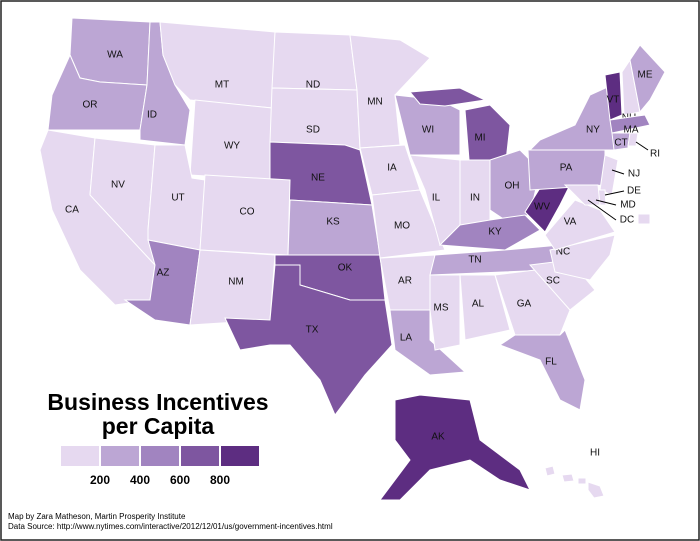  What do you see at coordinates (222, 85) in the screenshot?
I see `state-label: MT` at bounding box center [222, 85].